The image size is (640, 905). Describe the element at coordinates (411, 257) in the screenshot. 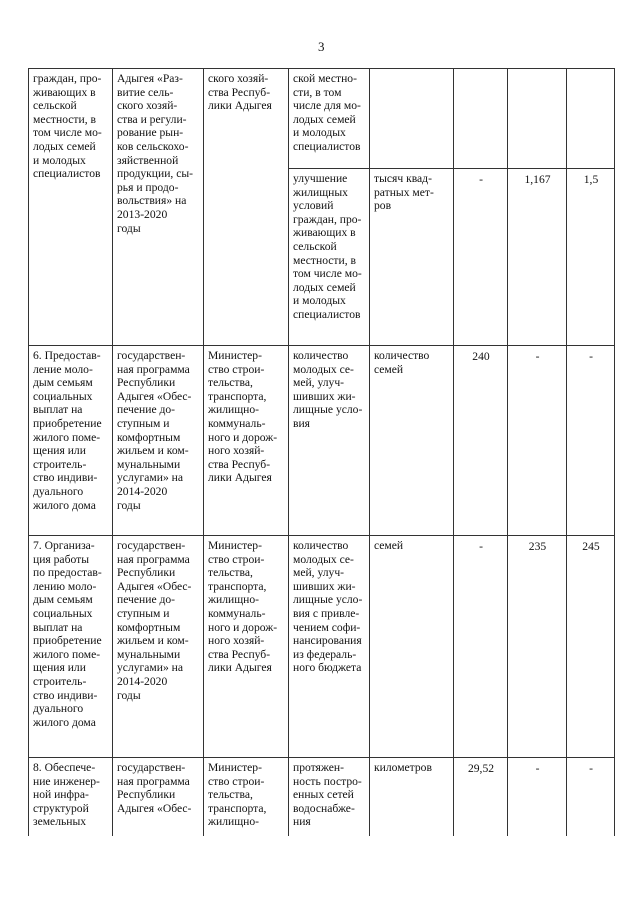

I see `unit-cell: тысяч квад- ратных мет- ров` at that location.